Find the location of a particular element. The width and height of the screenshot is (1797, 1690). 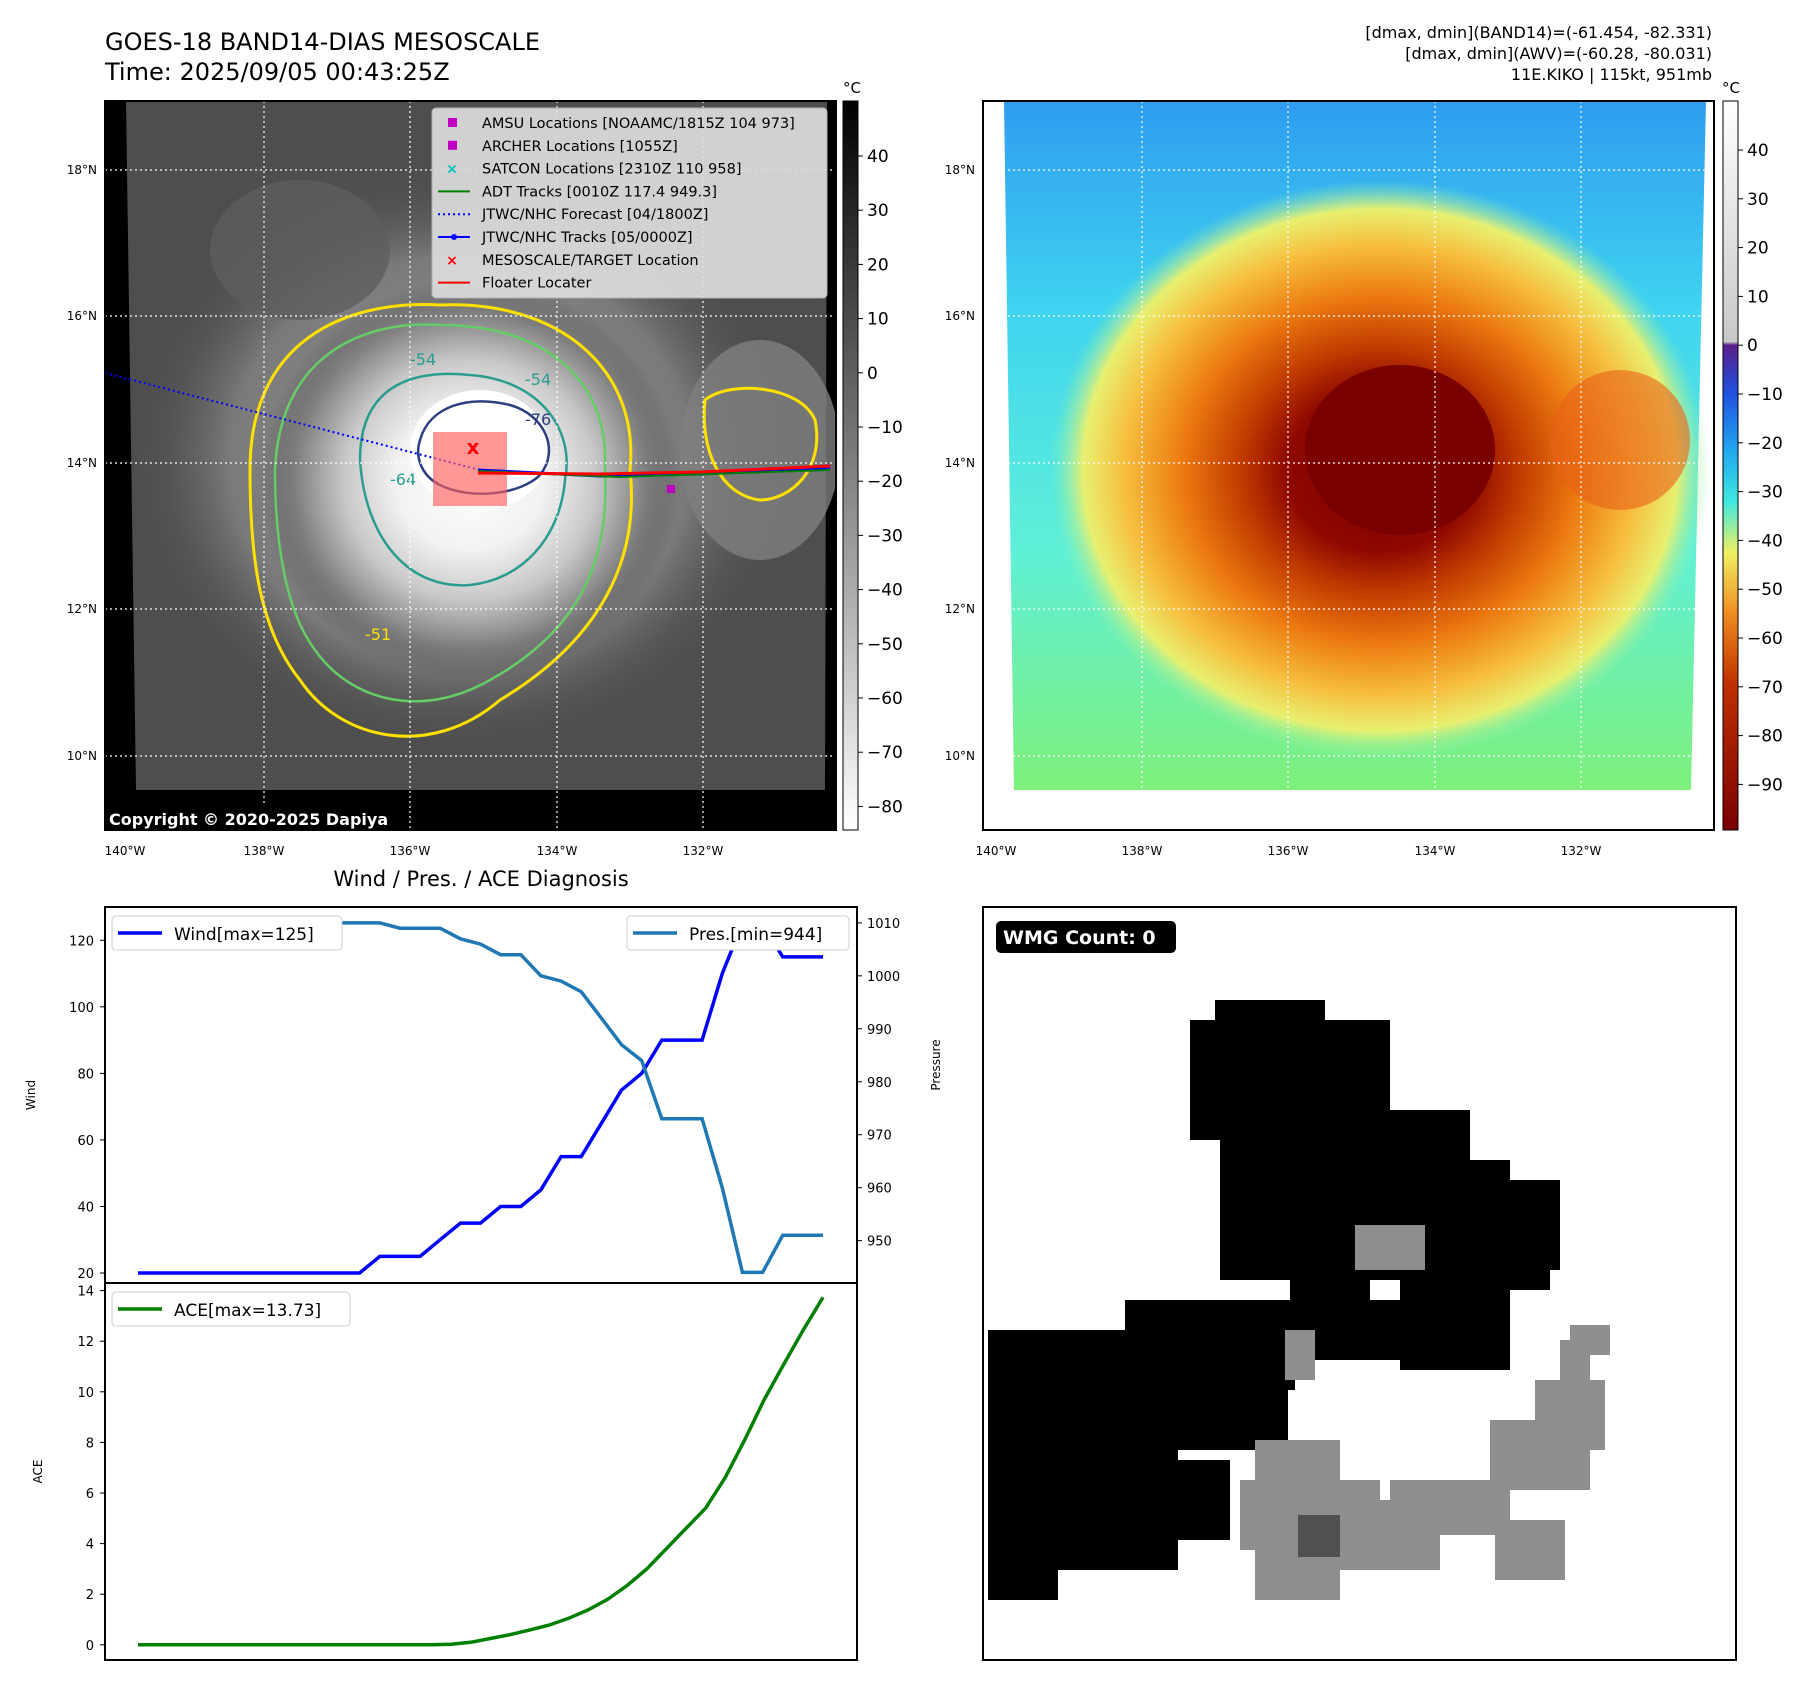

pressure-tick-label: 990 is located at coordinates (879, 1030).